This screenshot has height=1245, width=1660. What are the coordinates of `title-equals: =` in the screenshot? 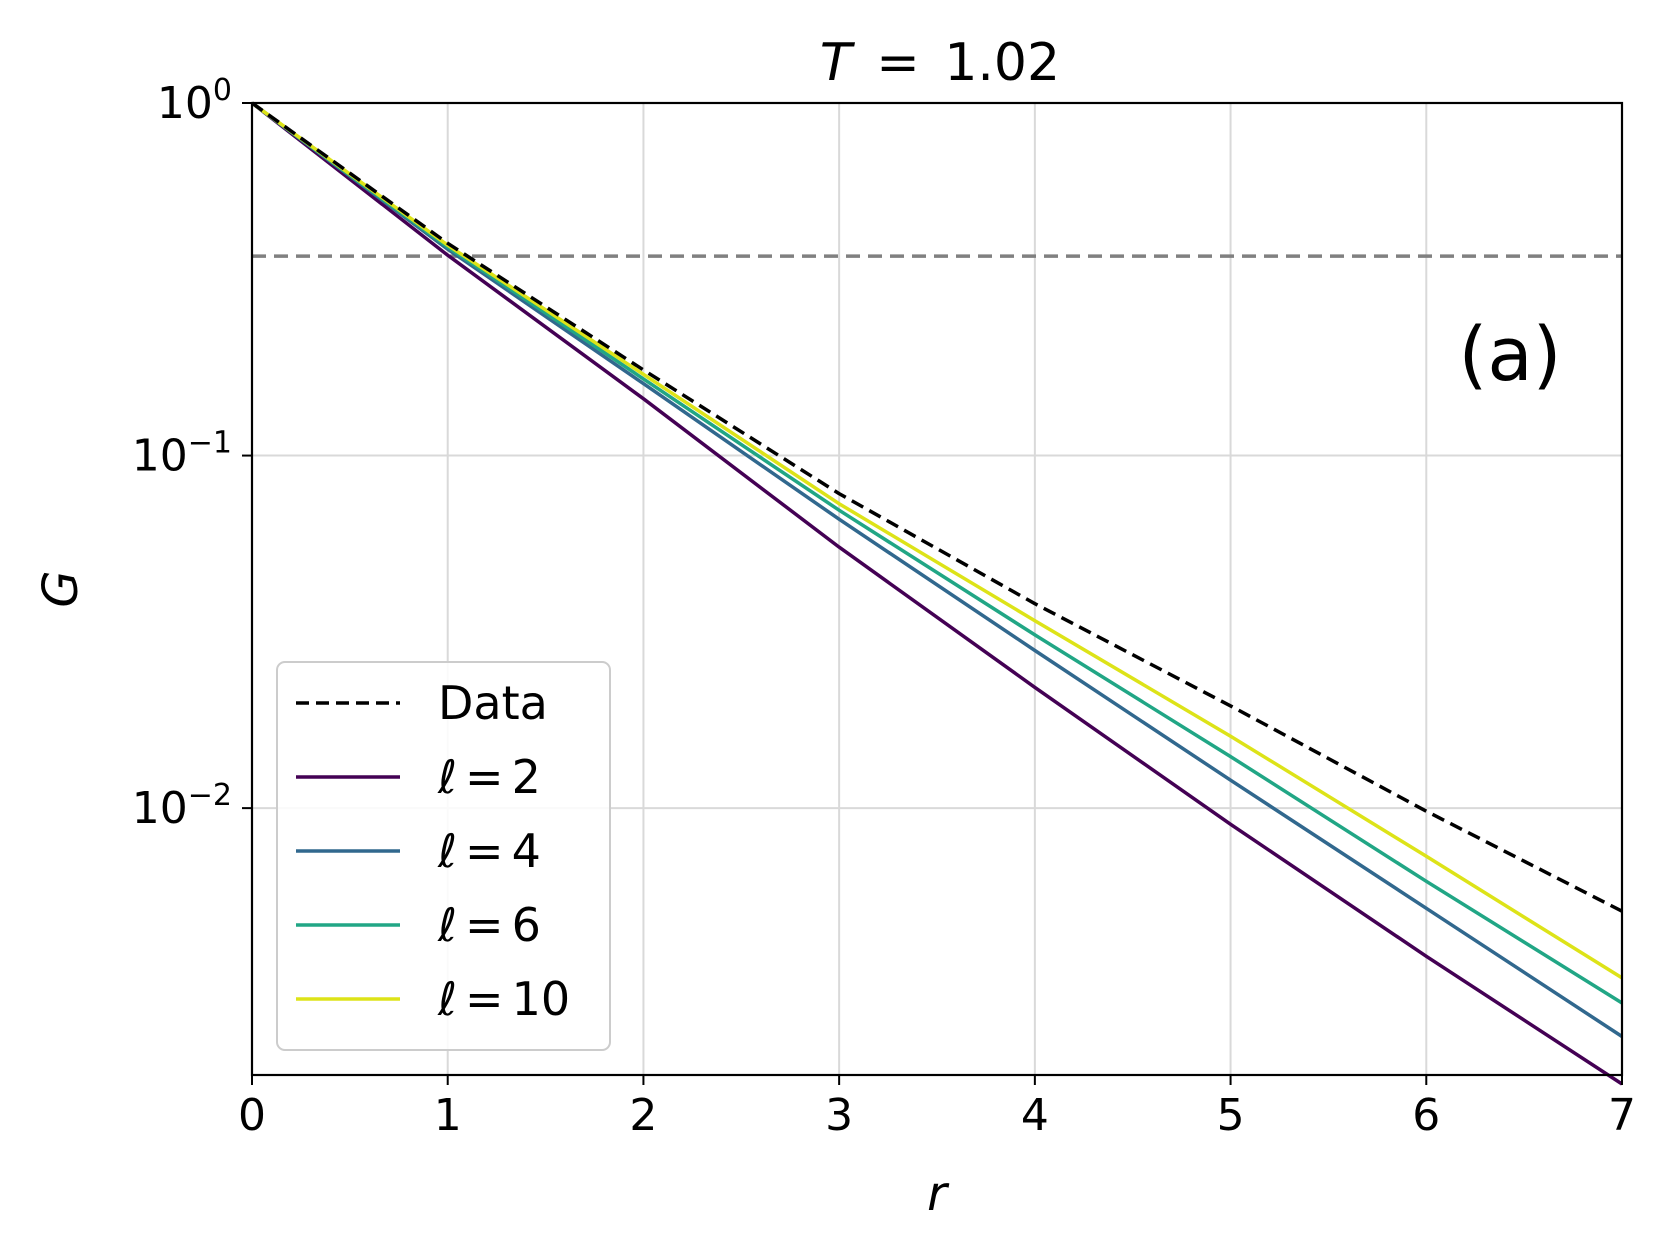 It's located at (898, 63).